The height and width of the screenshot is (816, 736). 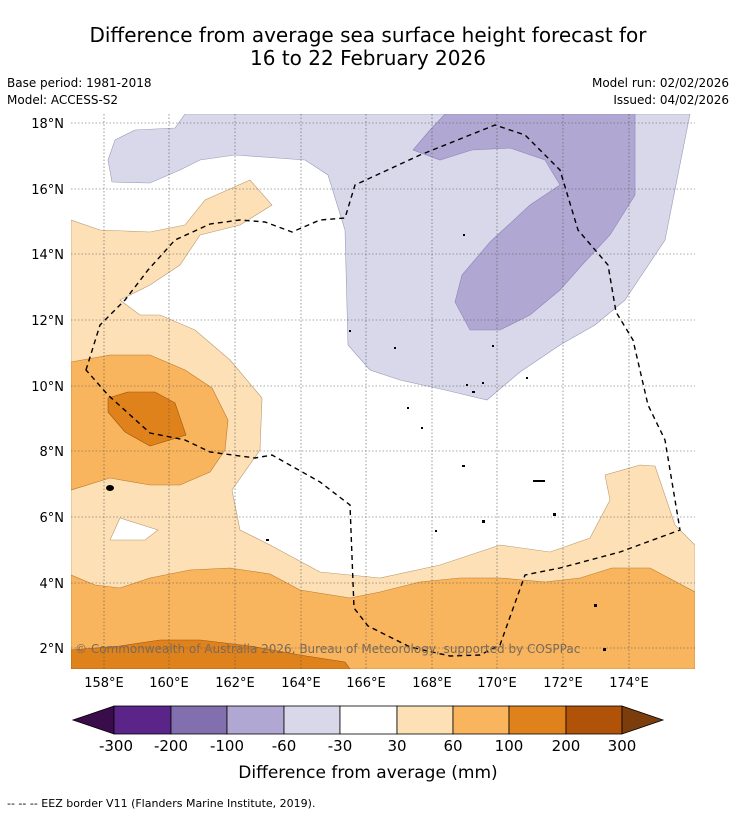 I want to click on lat-label: 16°N, so click(x=47, y=190).